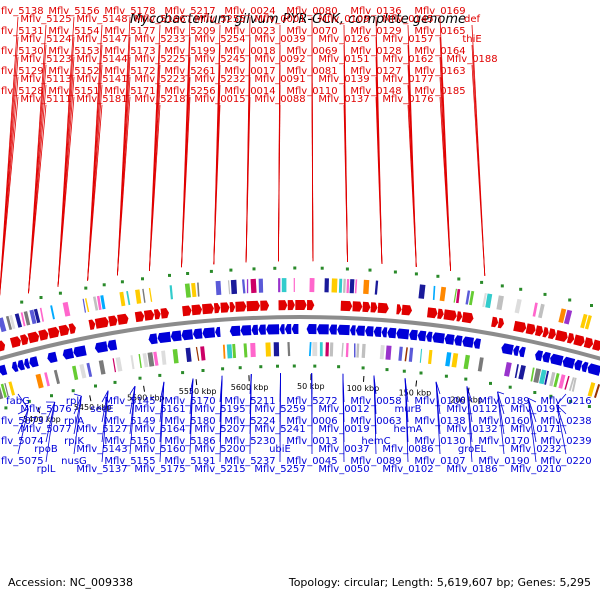 The image size is (600, 600). What do you see at coordinates (189, 441) in the screenshot?
I see `gene-label: Mflv_5186` at bounding box center [189, 441].